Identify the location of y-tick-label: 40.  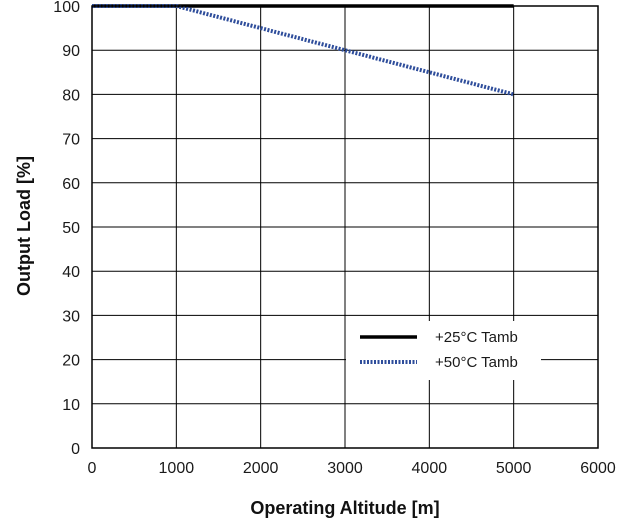
(71, 272).